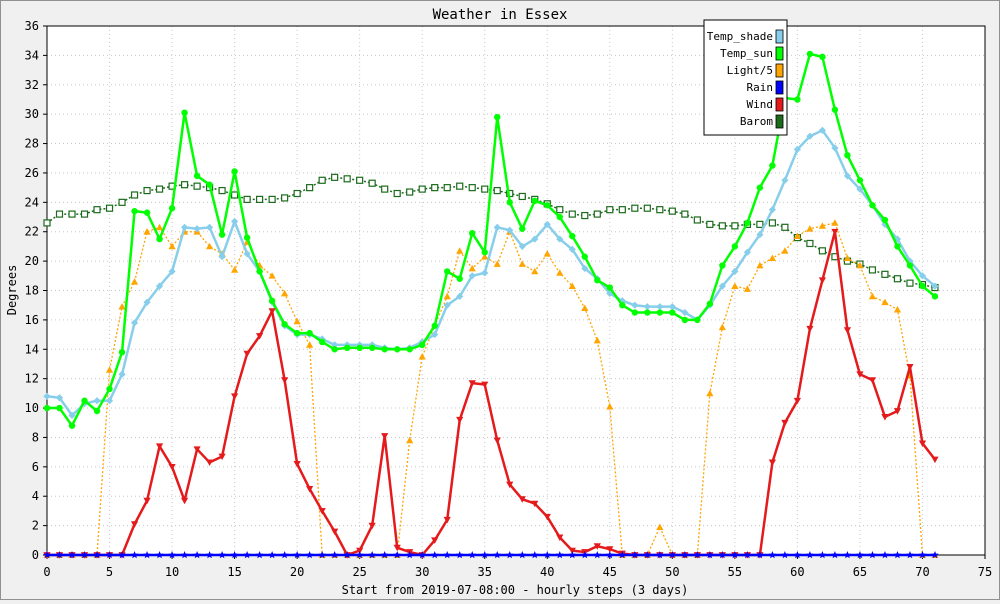 This screenshot has height=604, width=1000. I want to click on x-tick-label: 65, so click(860, 572).